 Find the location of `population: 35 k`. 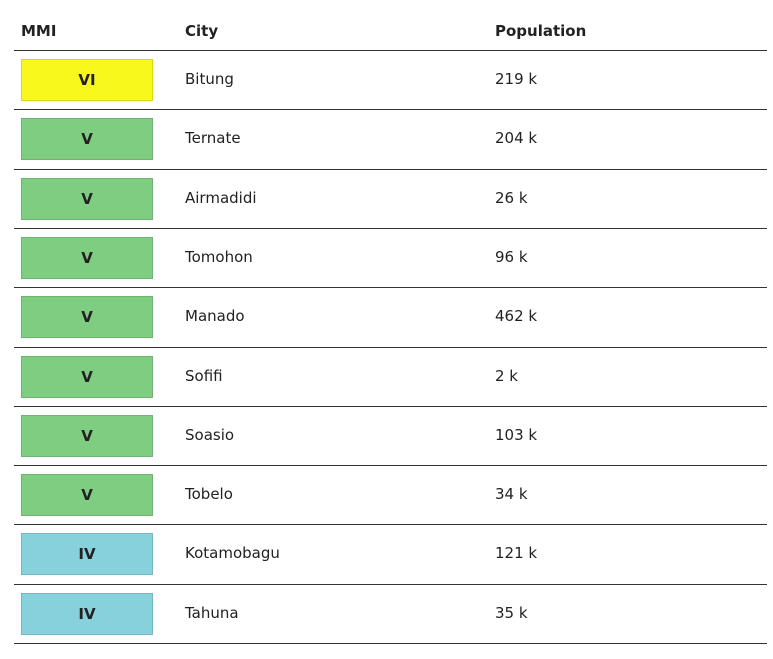

population: 35 k is located at coordinates (511, 612).